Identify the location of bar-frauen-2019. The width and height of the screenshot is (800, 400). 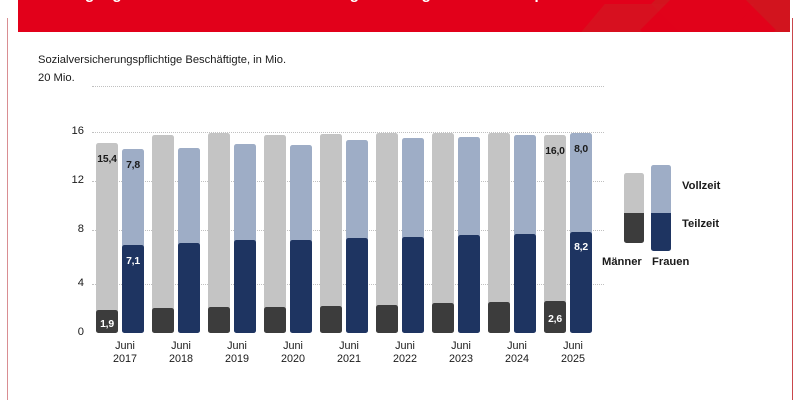
(245, 238).